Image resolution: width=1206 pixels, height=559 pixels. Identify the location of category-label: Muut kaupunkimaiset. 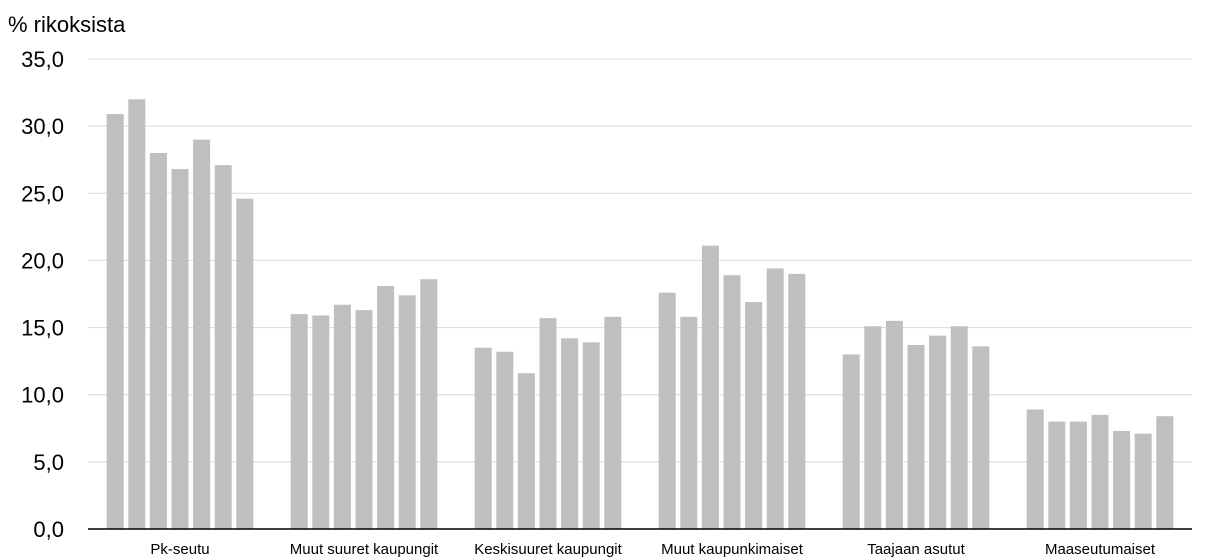
(732, 549).